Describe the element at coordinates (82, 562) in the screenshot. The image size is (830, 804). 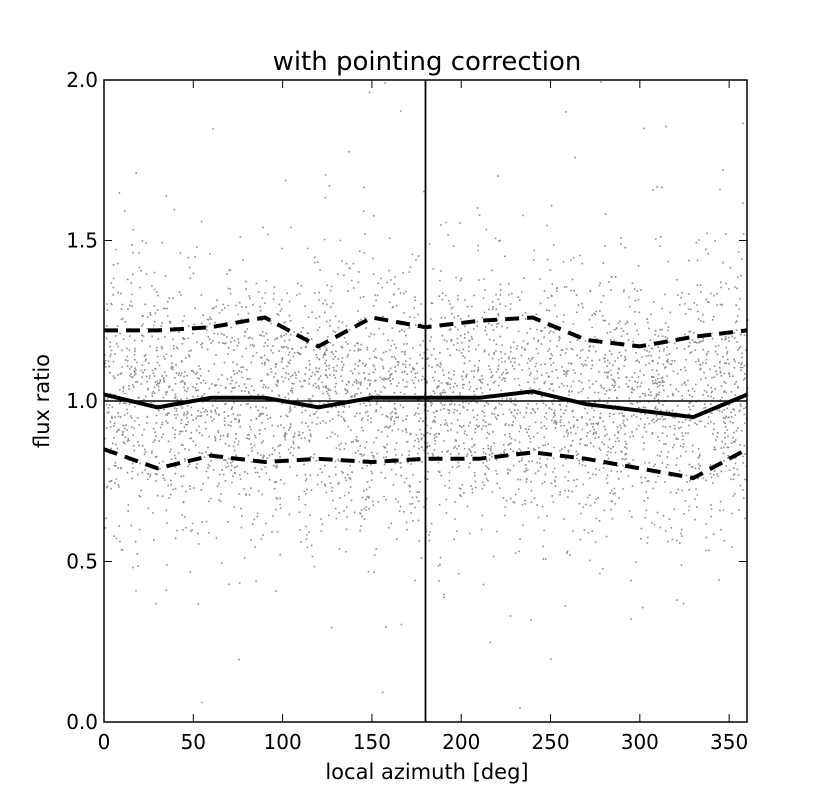
I see `y-tick-label: 0.5` at that location.